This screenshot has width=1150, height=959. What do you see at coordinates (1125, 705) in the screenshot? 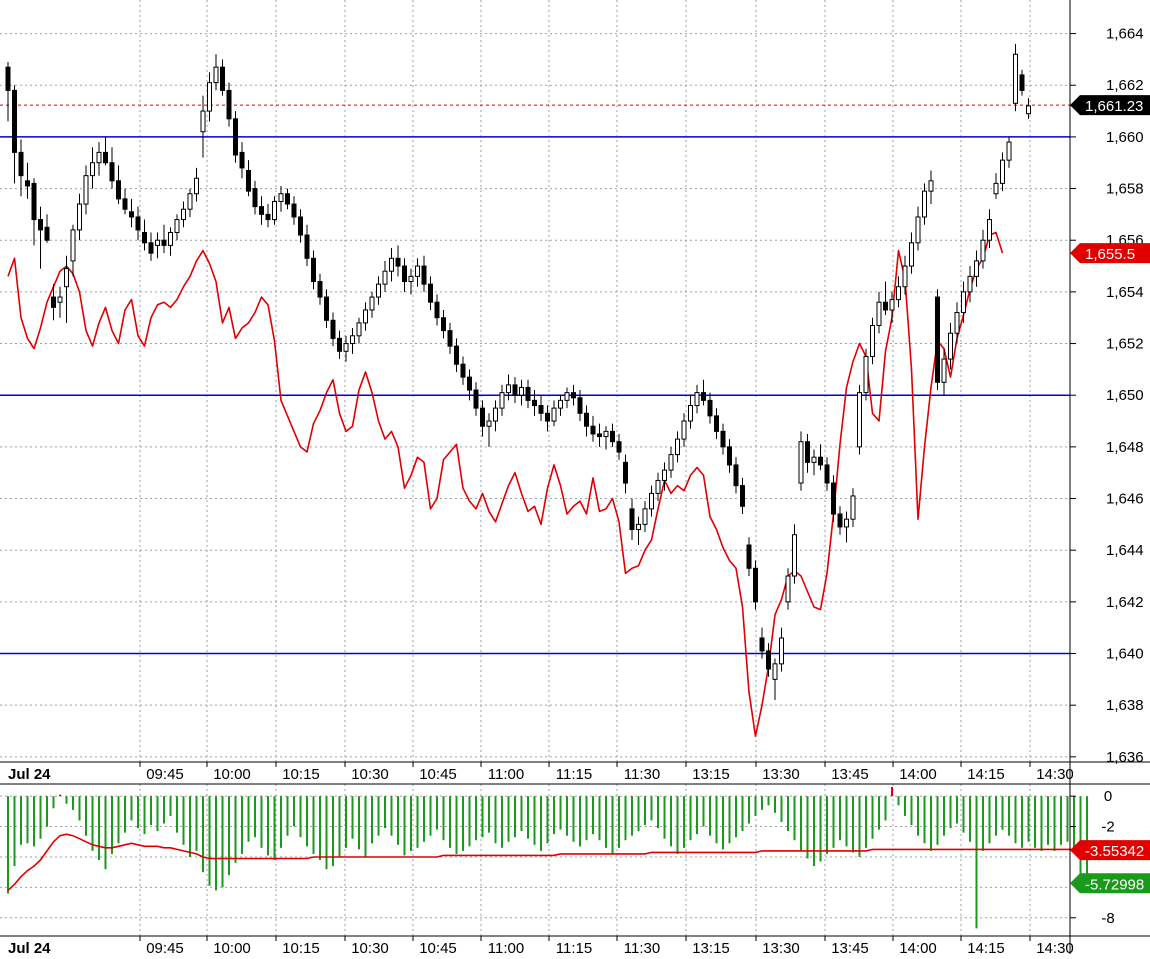
I see `upper-y-tick-label: 1,638` at bounding box center [1125, 705].